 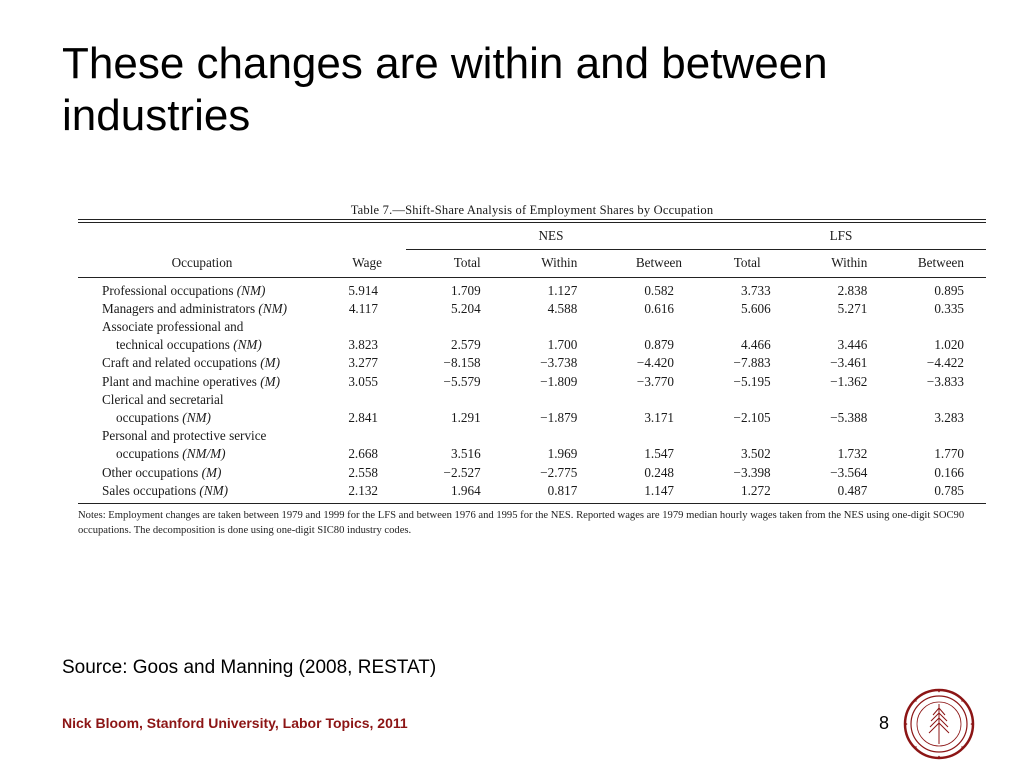 What do you see at coordinates (532, 503) in the screenshot?
I see `table-bottom-rule` at bounding box center [532, 503].